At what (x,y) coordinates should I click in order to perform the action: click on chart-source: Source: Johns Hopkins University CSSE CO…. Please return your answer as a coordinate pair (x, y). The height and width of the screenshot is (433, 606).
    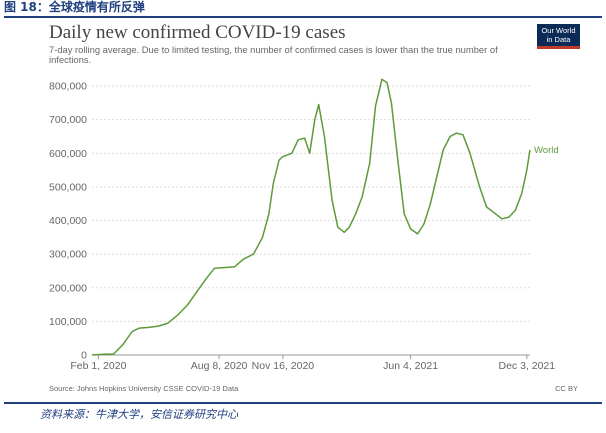
    Looking at the image, I should click on (144, 388).